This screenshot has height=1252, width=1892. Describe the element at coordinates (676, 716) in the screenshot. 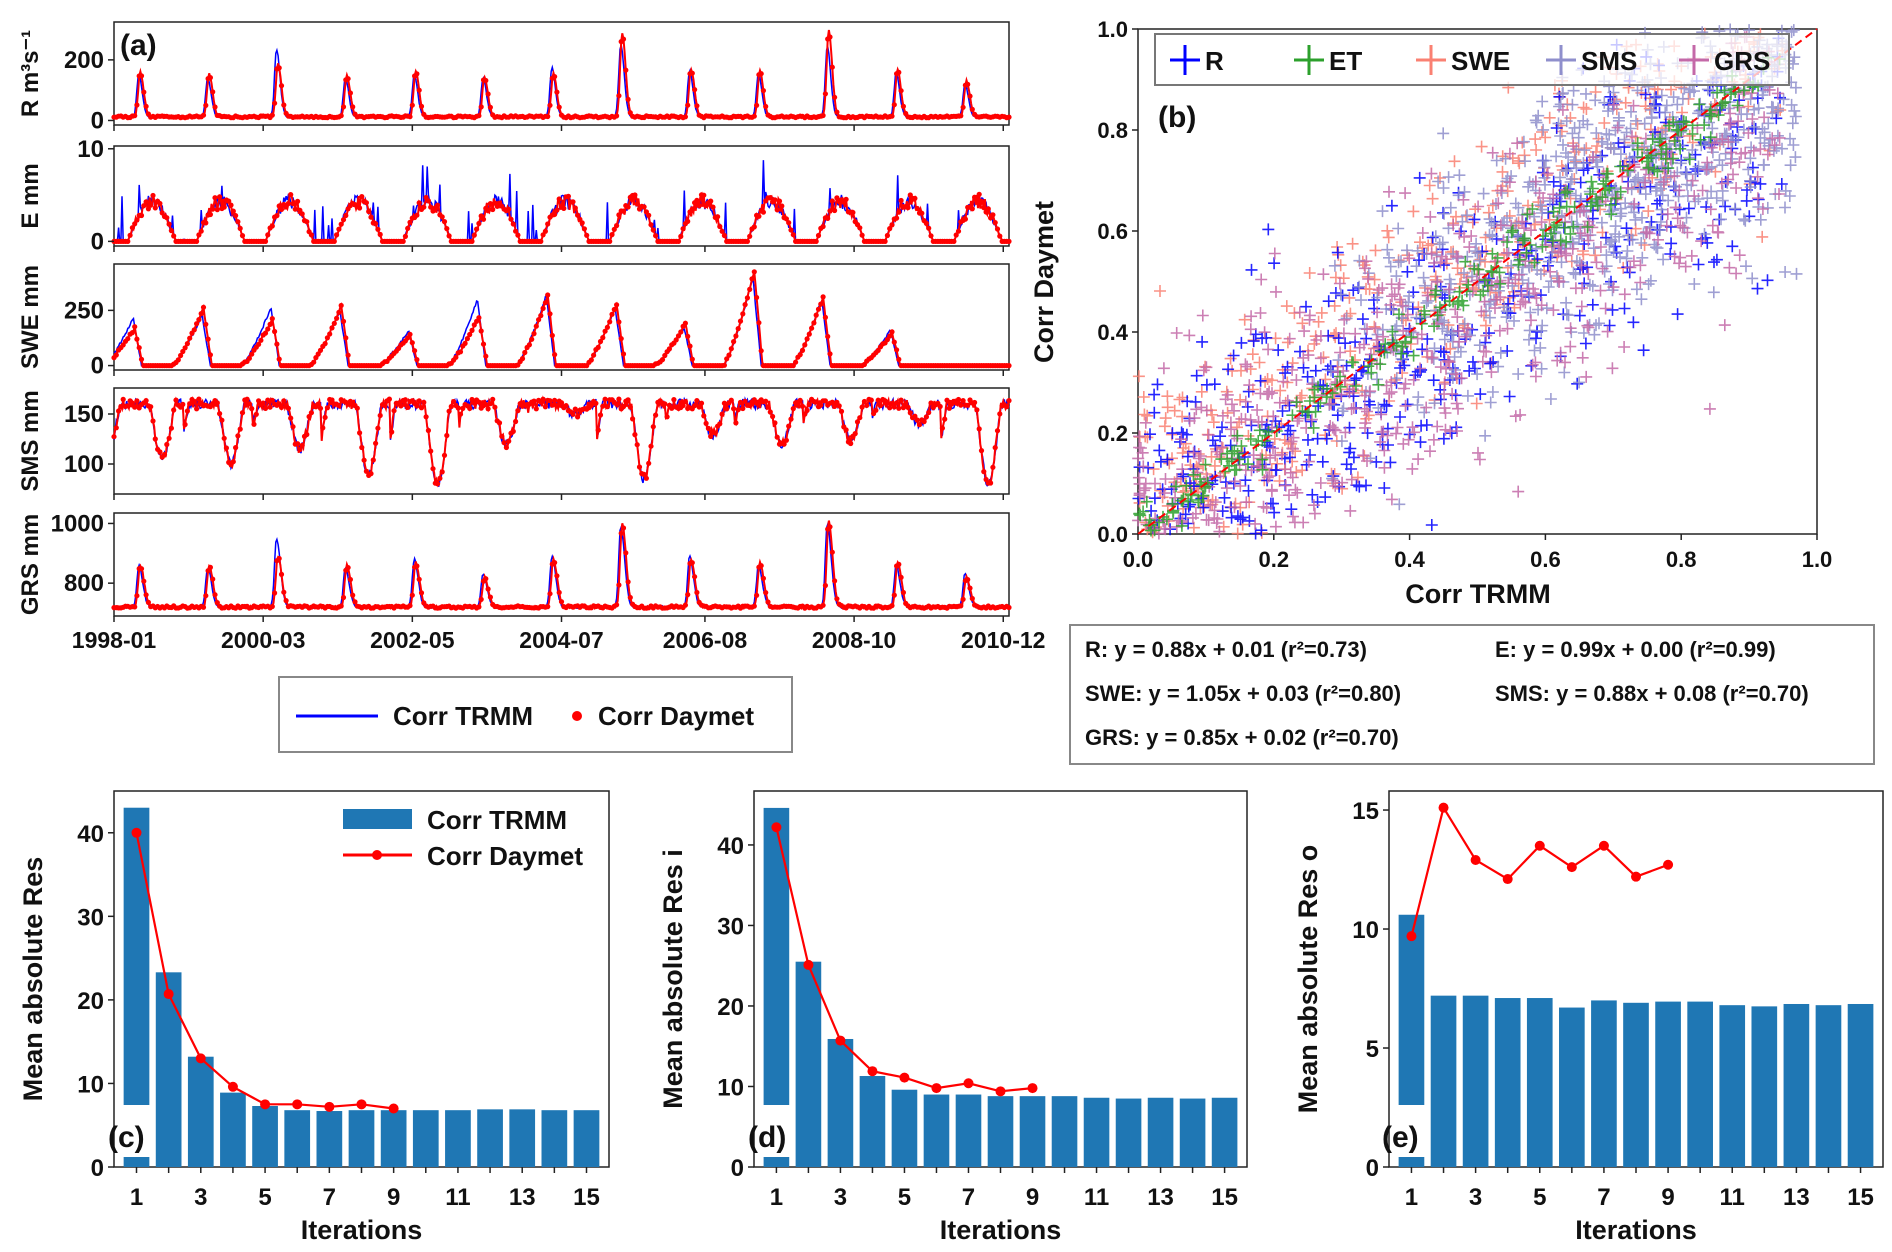

I see `legend-daymet-label: Corr Daymet` at that location.